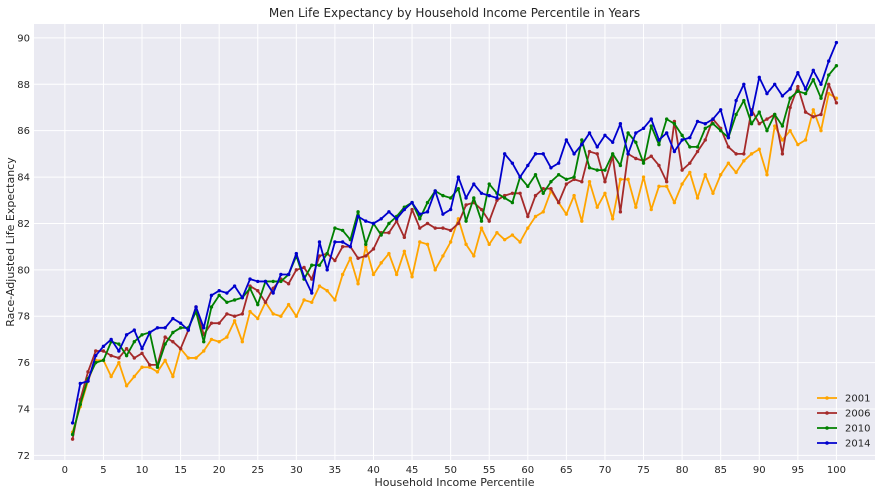 This screenshot has height=495, width=883. I want to click on x-tick-label: 50, so click(450, 470).